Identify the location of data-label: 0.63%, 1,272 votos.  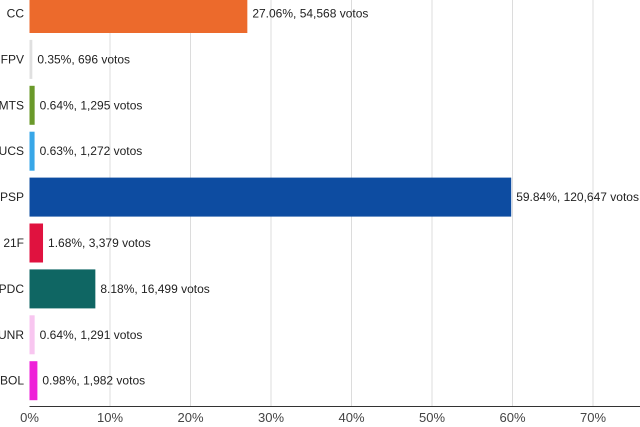
(91, 151).